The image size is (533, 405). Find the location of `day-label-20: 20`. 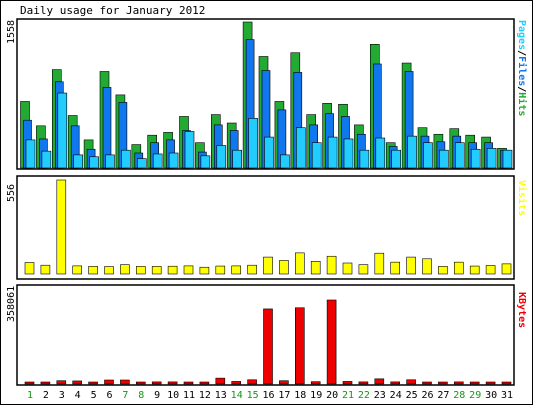

day-label-20: 20 is located at coordinates (332, 395).